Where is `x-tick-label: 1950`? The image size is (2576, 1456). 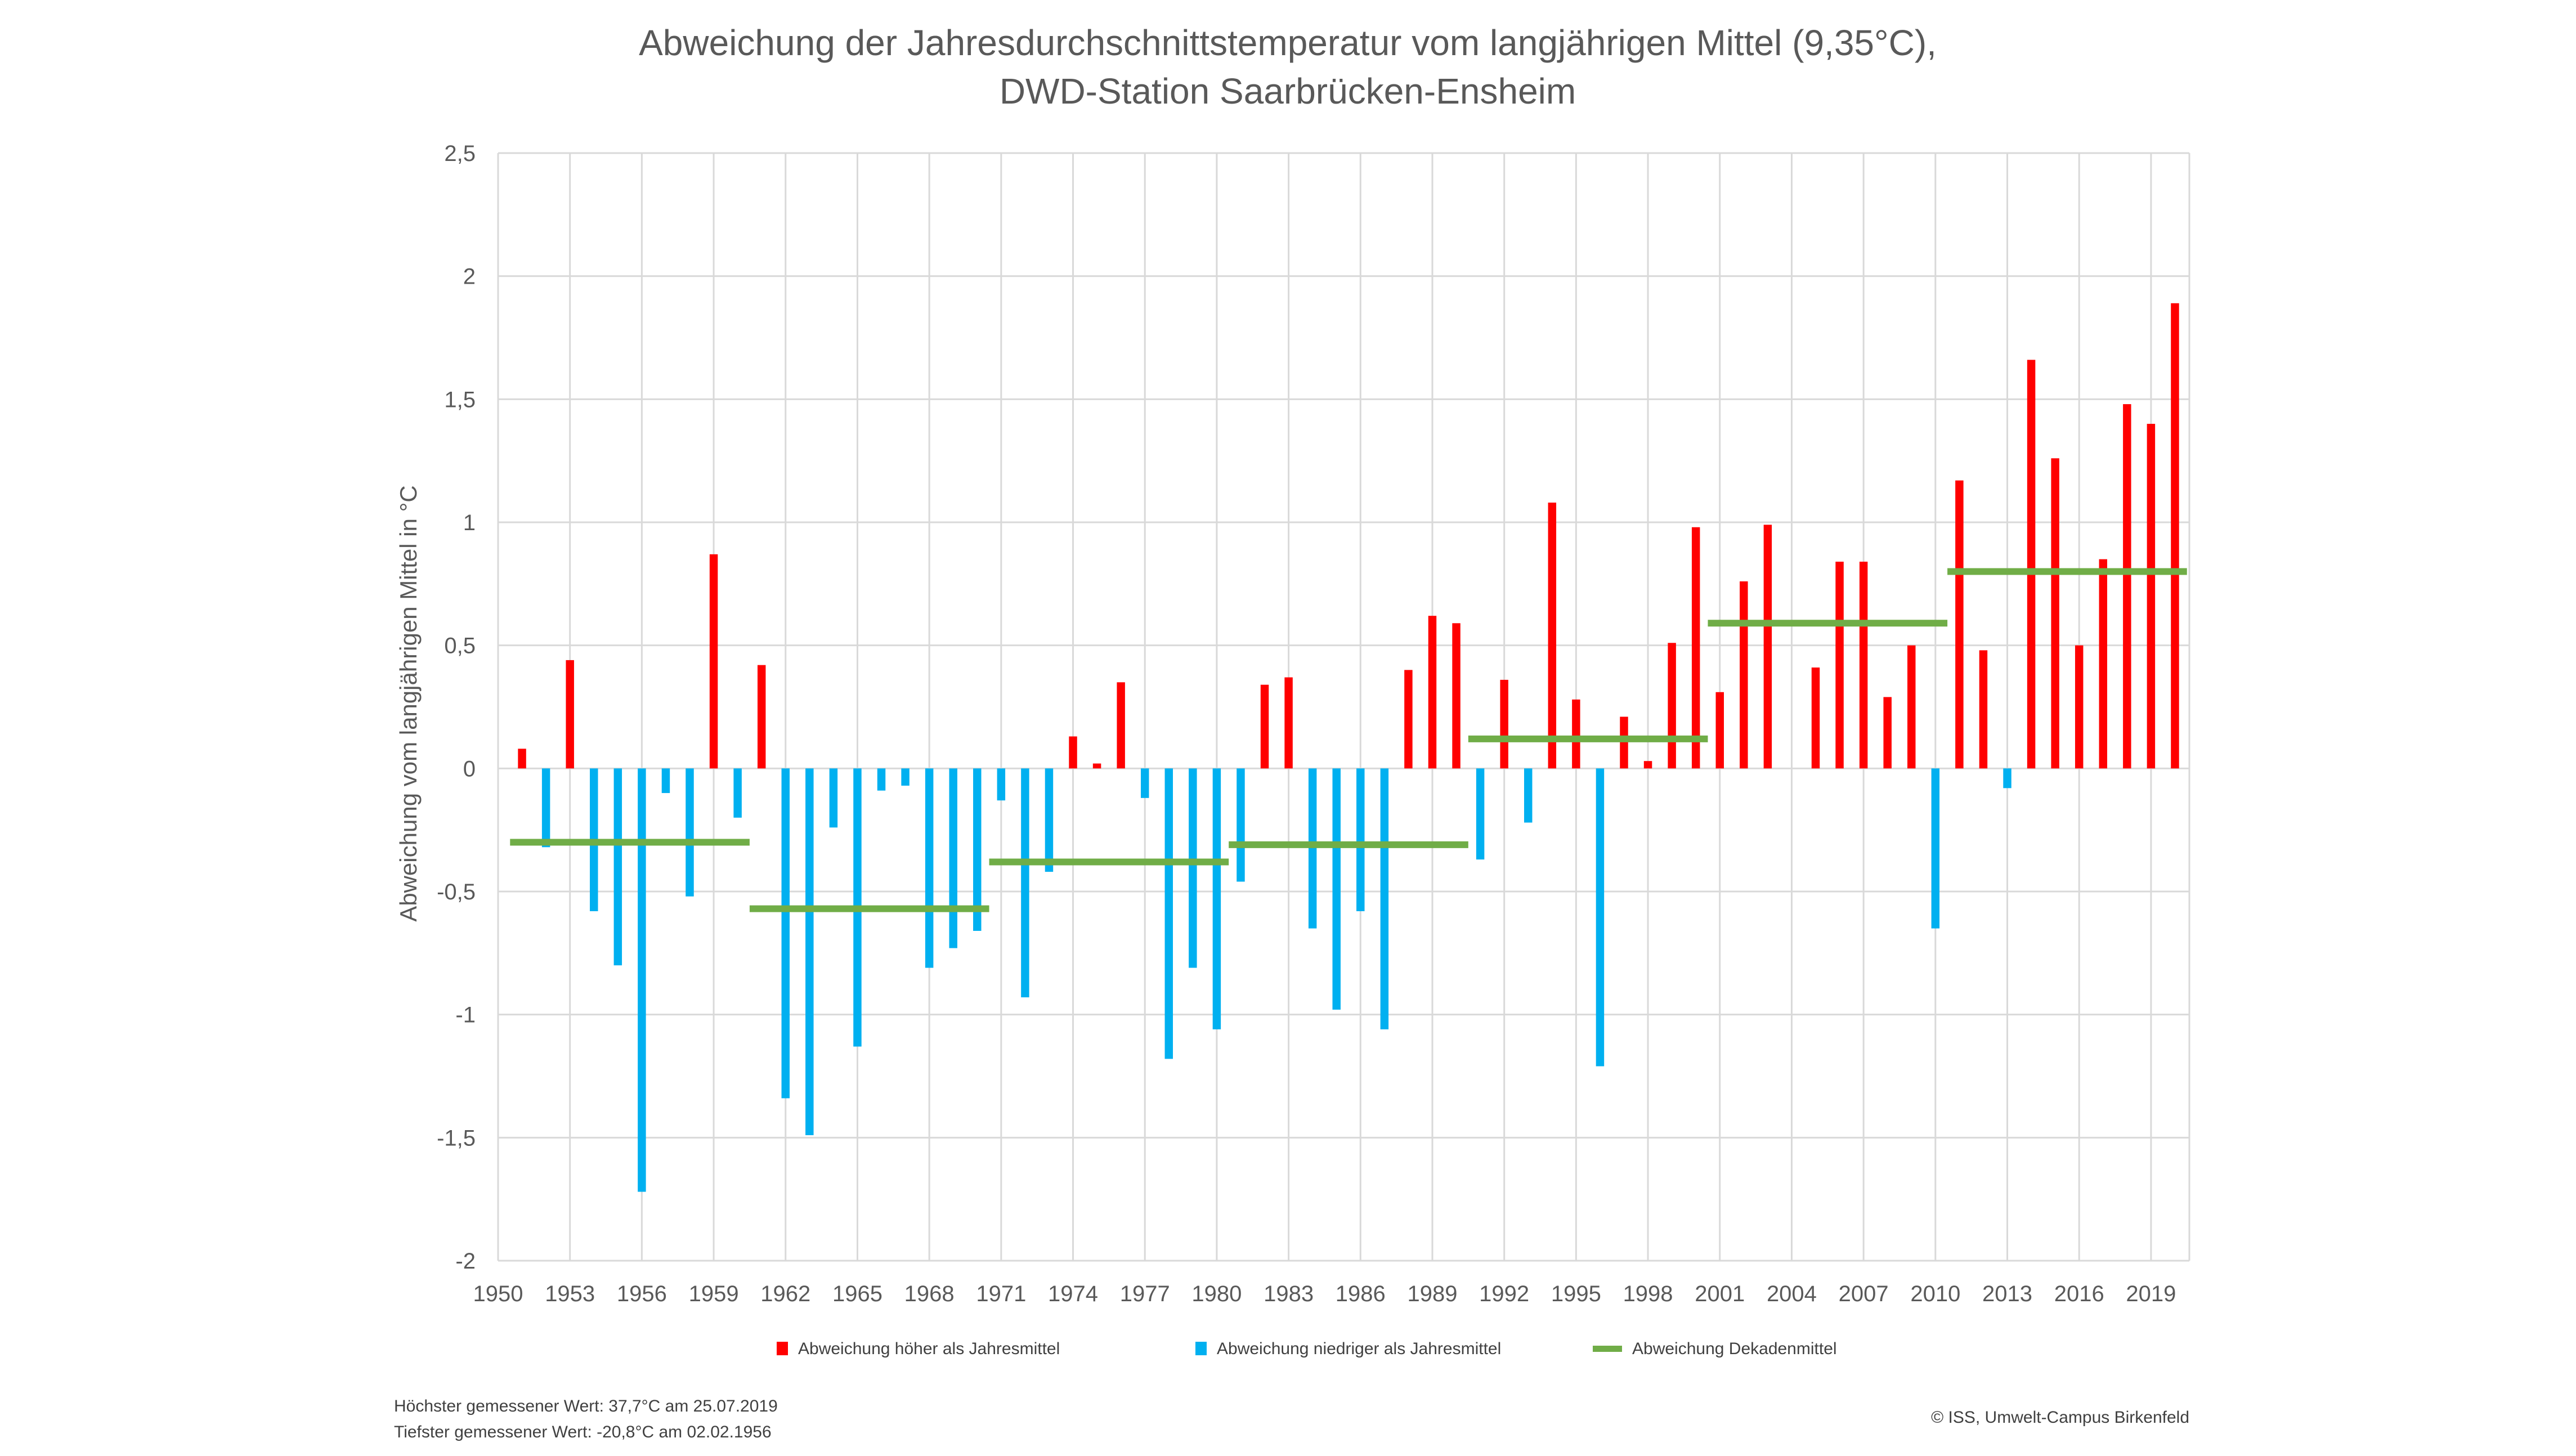 x-tick-label: 1950 is located at coordinates (498, 1294).